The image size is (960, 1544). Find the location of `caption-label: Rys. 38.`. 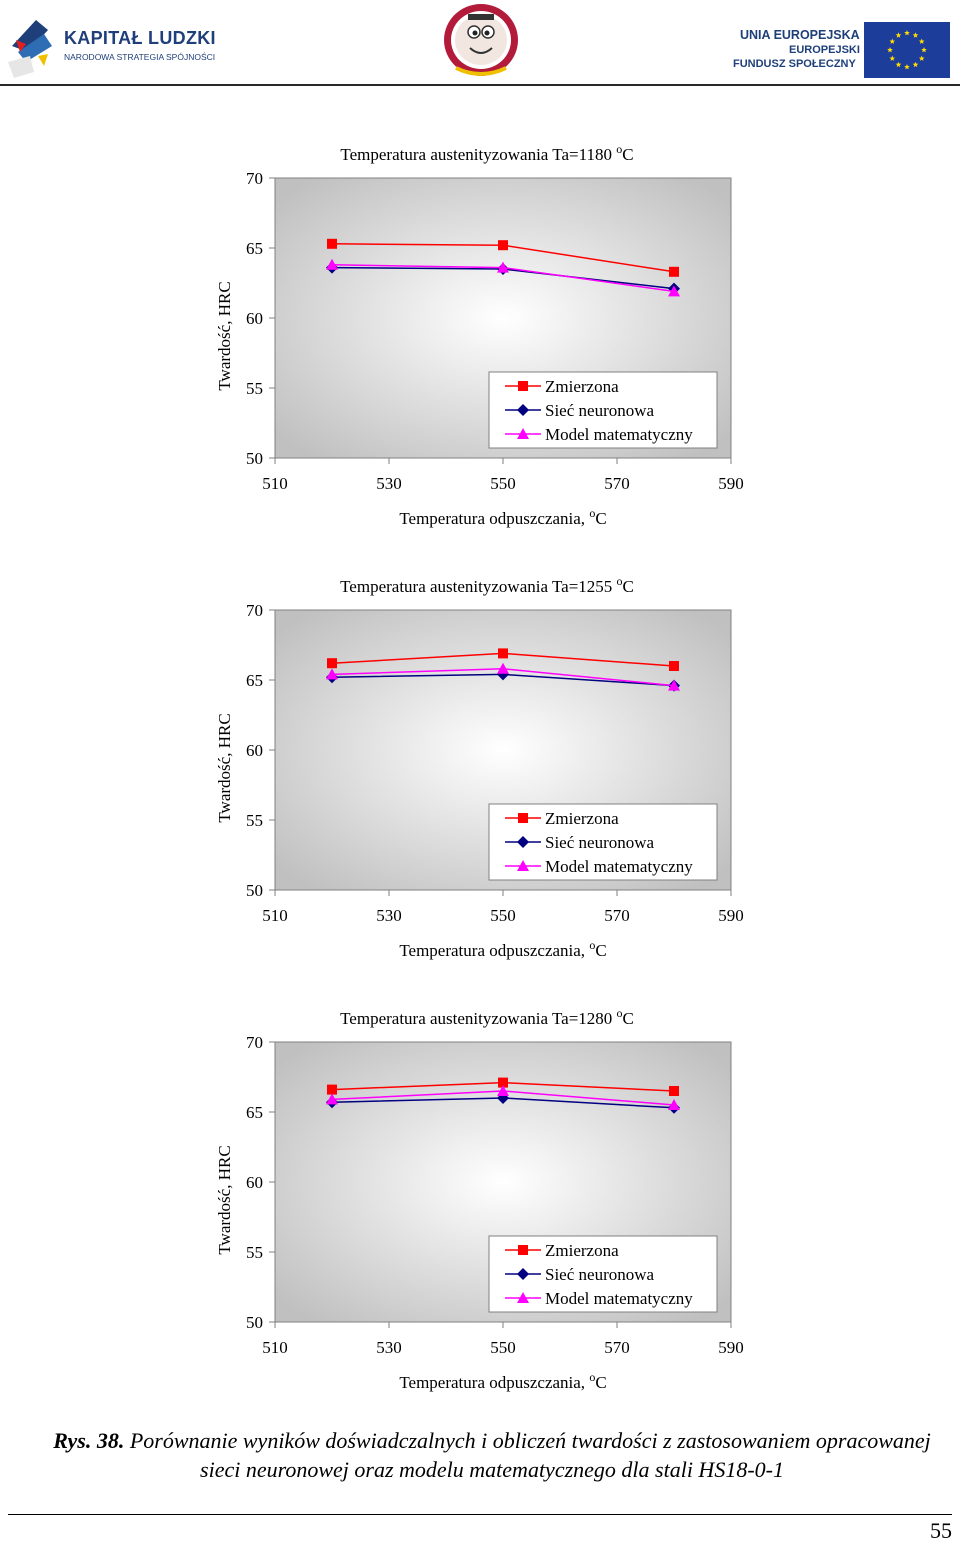

caption-label: Rys. 38. is located at coordinates (89, 1440).